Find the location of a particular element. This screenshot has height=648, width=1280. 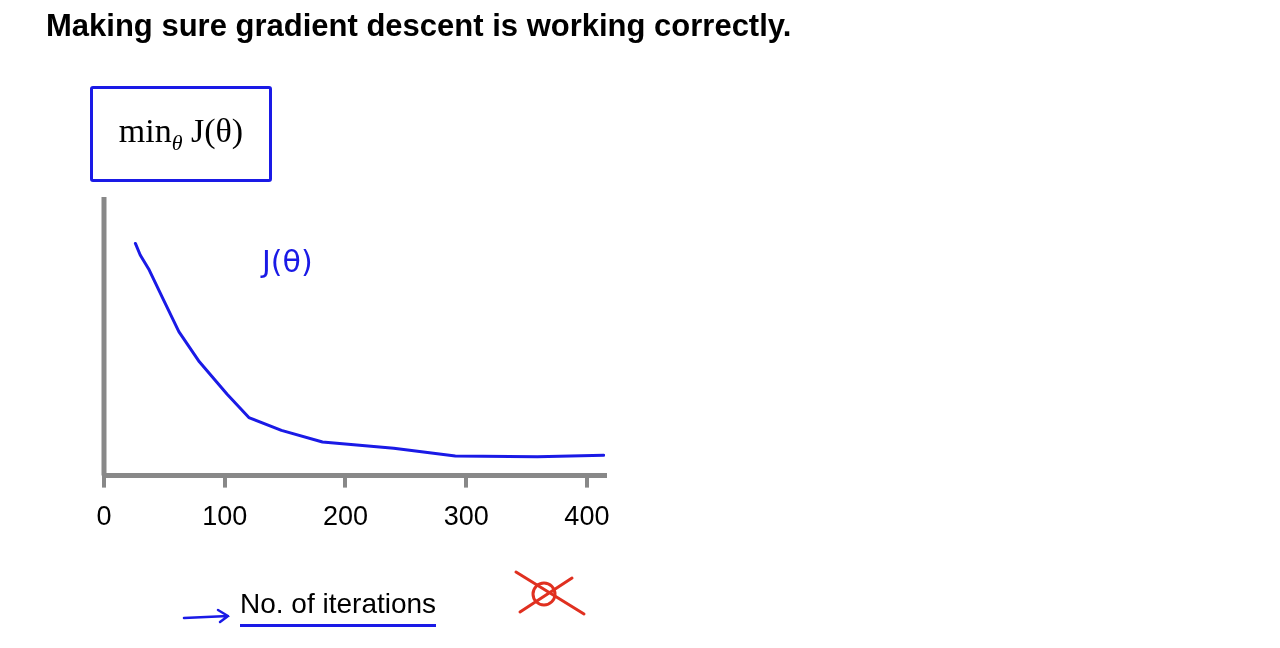

chart-title: Making sure gradient descent is working correctly. is located at coordinates (419, 26).